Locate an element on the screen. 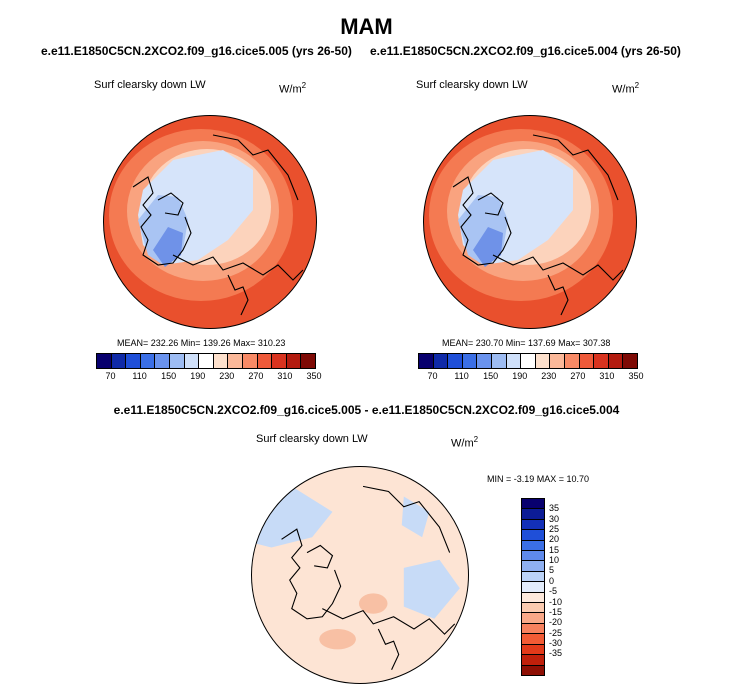 The height and width of the screenshot is (686, 733). colorbar-tick-label: 230 is located at coordinates (549, 376).